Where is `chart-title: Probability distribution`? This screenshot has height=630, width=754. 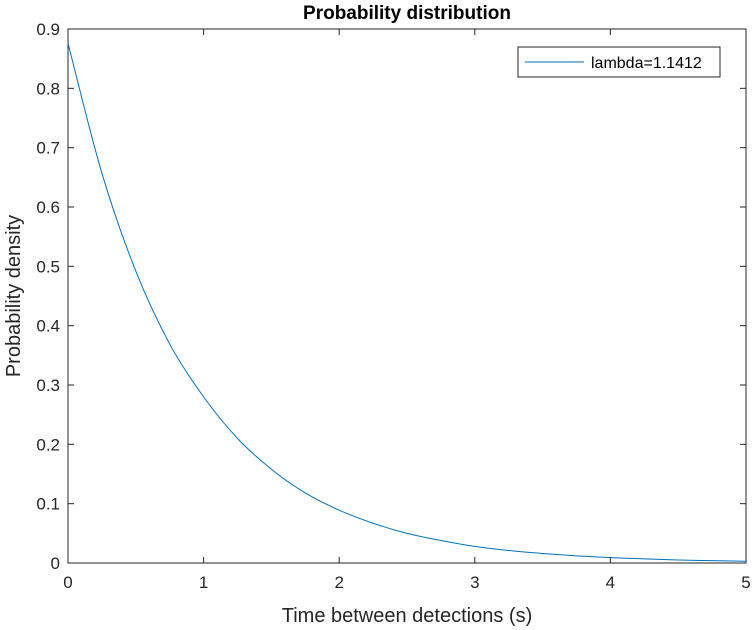
chart-title: Probability distribution is located at coordinates (407, 13).